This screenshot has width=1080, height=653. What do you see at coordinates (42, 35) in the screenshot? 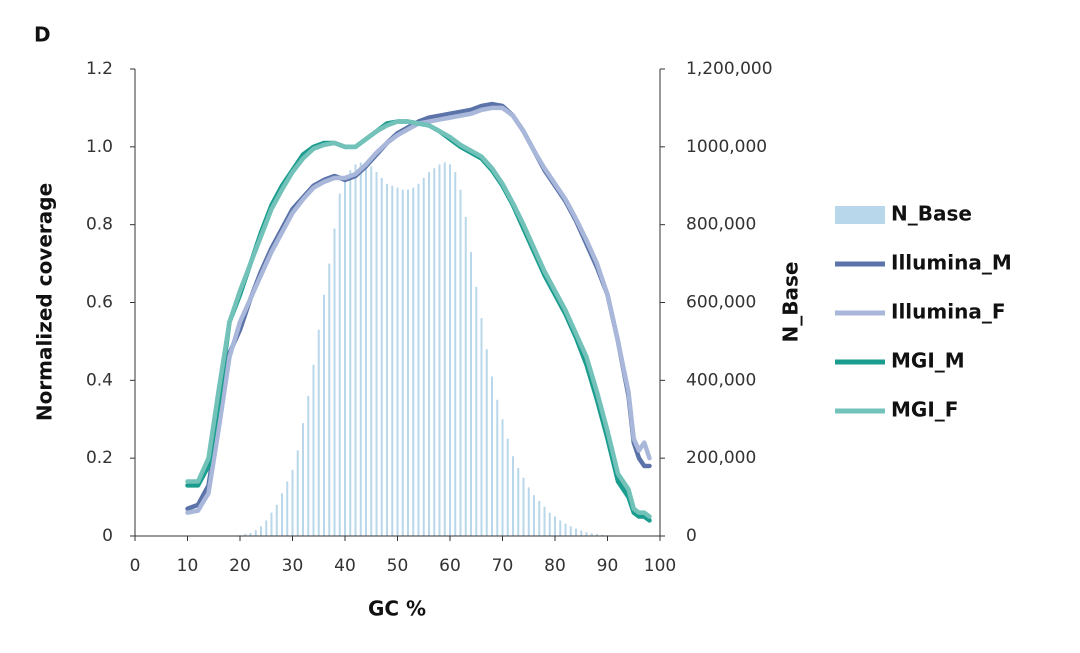
I see `panel-label: D` at bounding box center [42, 35].